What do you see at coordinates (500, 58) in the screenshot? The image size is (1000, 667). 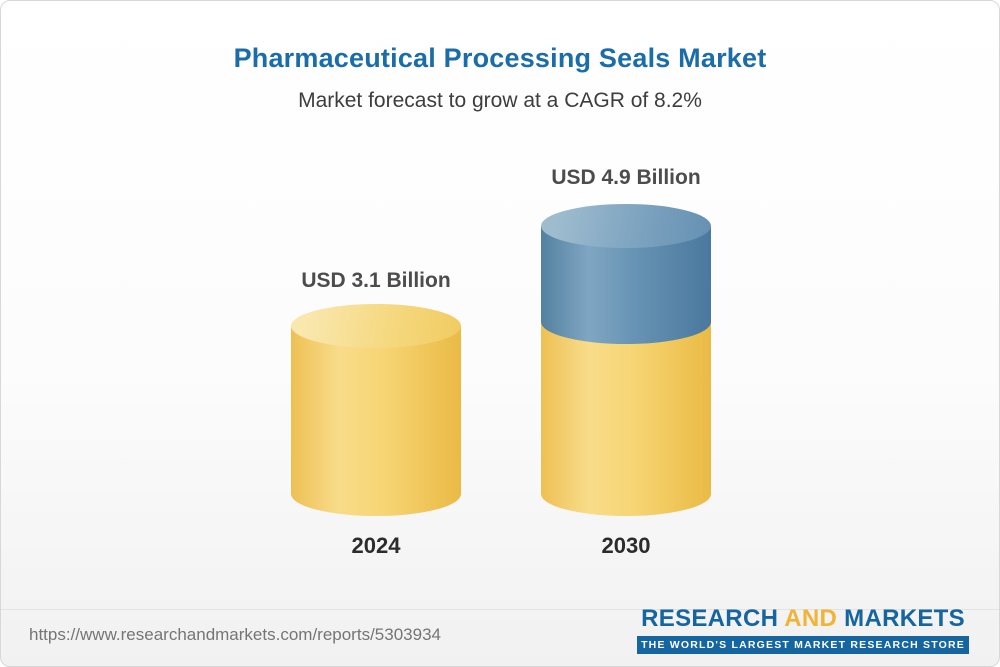 I see `page-title: Pharmaceutical Processing Seals Market` at bounding box center [500, 58].